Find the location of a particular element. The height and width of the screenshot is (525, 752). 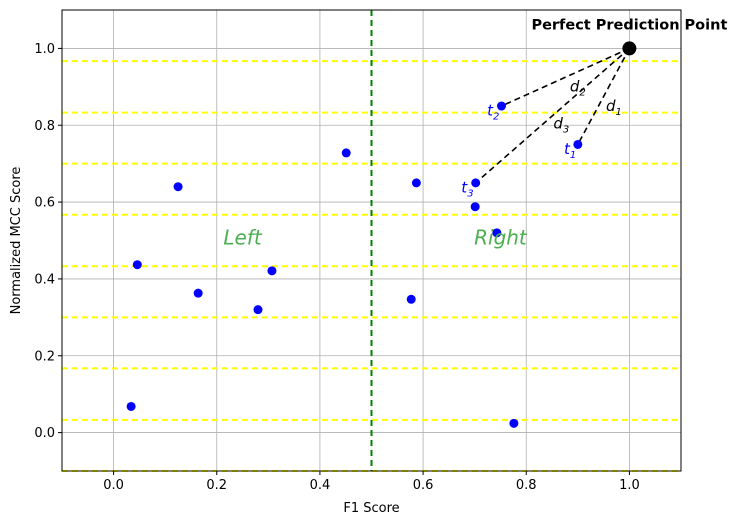

data-point-t3 is located at coordinates (476, 183).